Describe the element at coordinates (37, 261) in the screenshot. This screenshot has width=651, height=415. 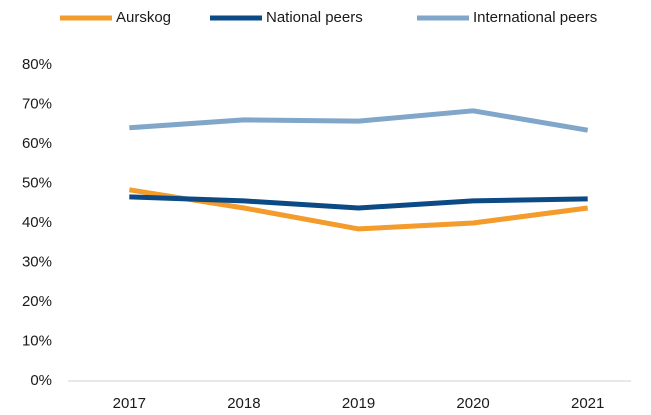
I see `y-tick-label: 30%` at that location.